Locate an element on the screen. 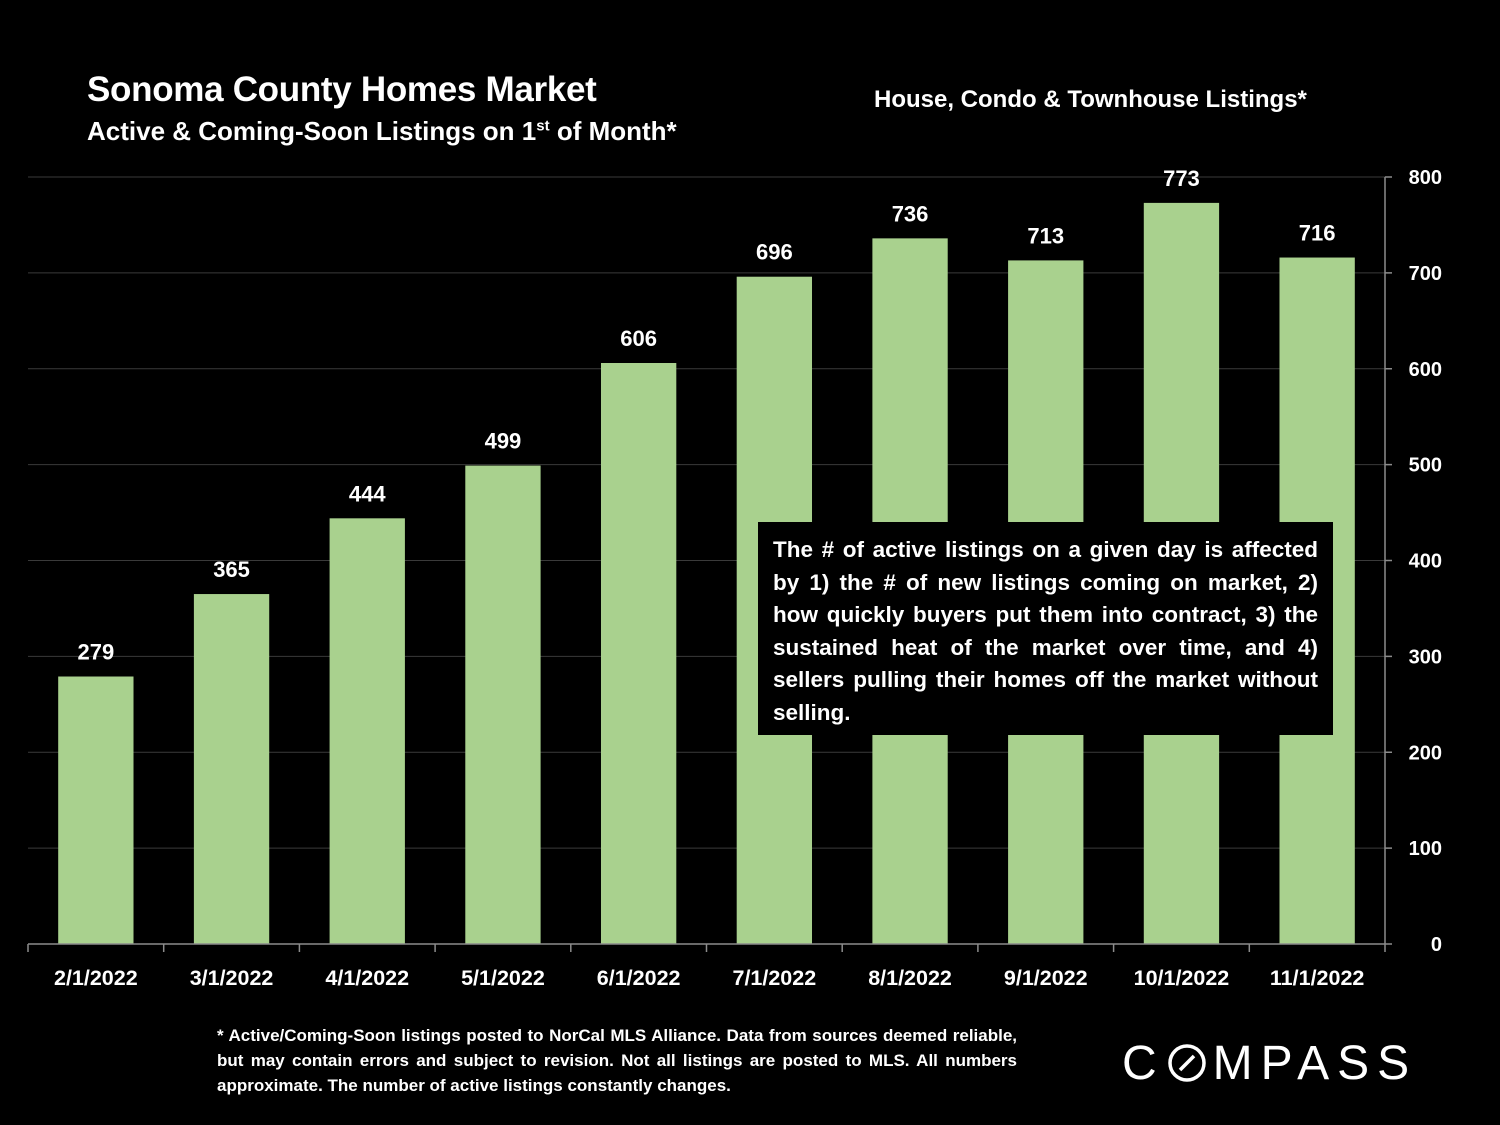 This screenshot has width=1500, height=1125. data-label-10/1/2022: 773 is located at coordinates (1181, 178).